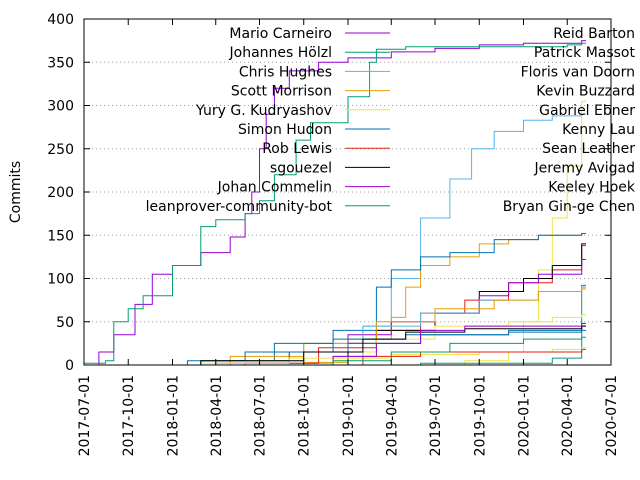  Describe the element at coordinates (349, 415) in the screenshot. I see `x-tick-label: 2019-01-01` at that location.